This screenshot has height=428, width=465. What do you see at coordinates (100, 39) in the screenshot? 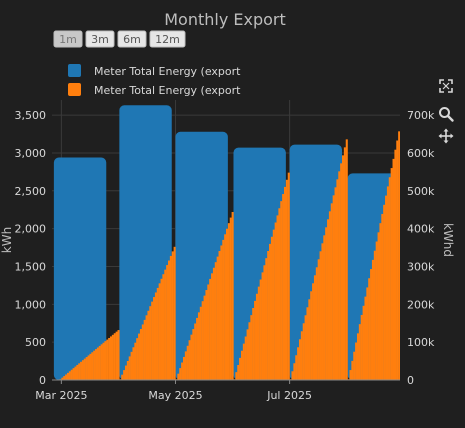
I see `range-button-3m: 3m` at bounding box center [100, 39].